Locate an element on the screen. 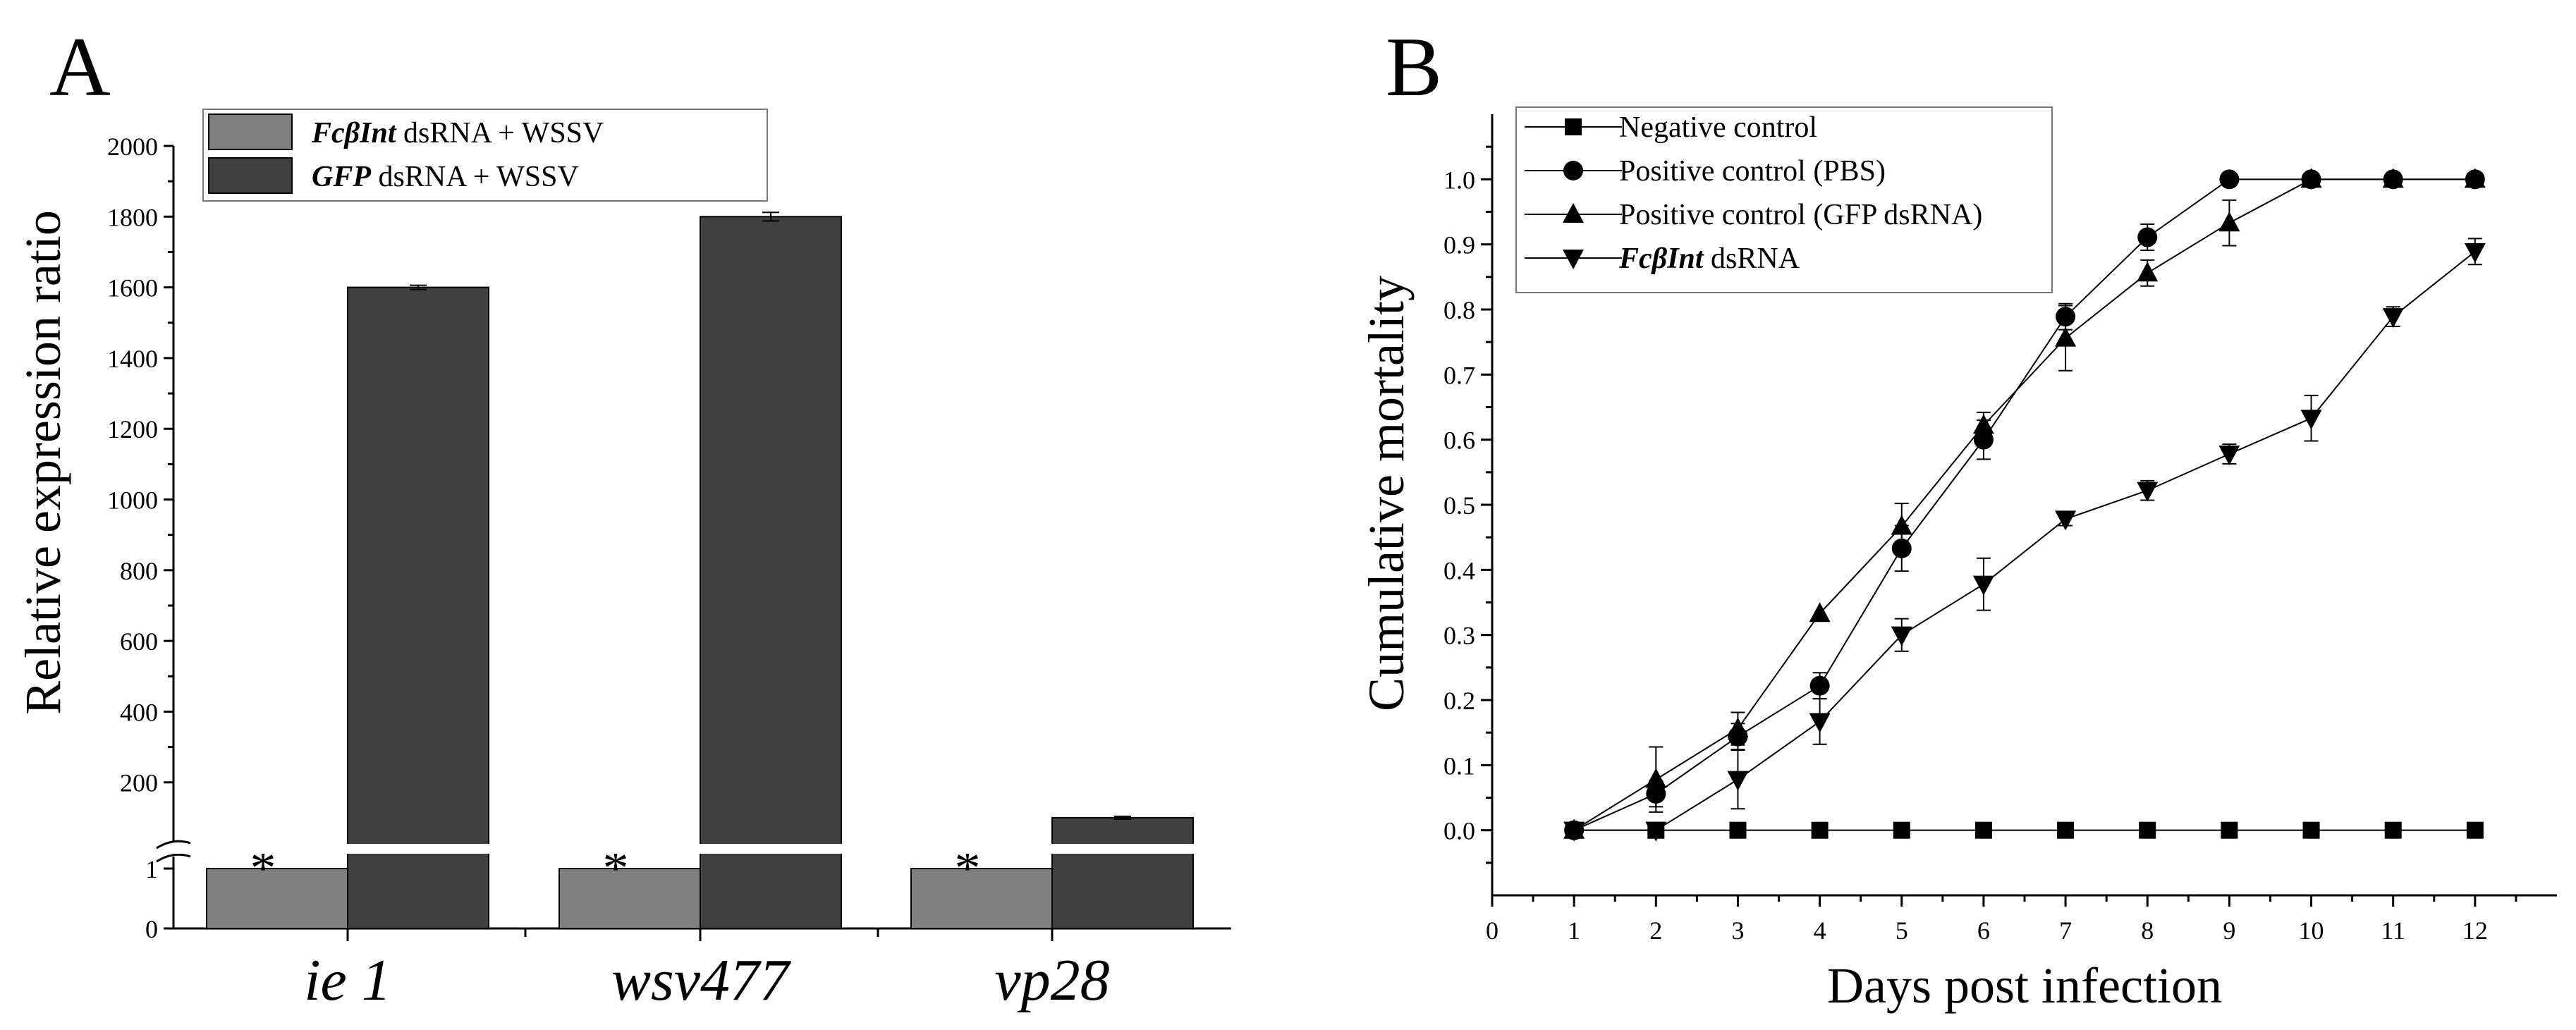 This screenshot has width=2576, height=1030. panel-a-y-tick-label: 200 is located at coordinates (139, 783).